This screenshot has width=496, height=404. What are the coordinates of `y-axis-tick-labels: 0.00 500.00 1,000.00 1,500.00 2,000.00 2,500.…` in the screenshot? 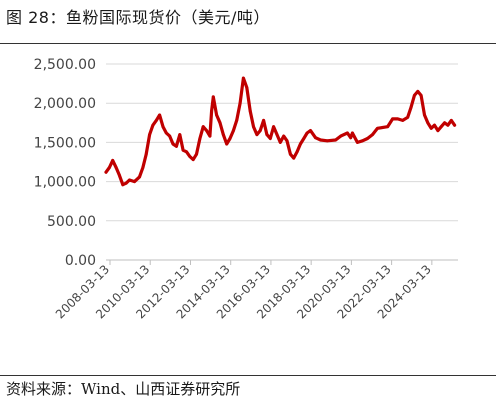 It's located at (65, 163).